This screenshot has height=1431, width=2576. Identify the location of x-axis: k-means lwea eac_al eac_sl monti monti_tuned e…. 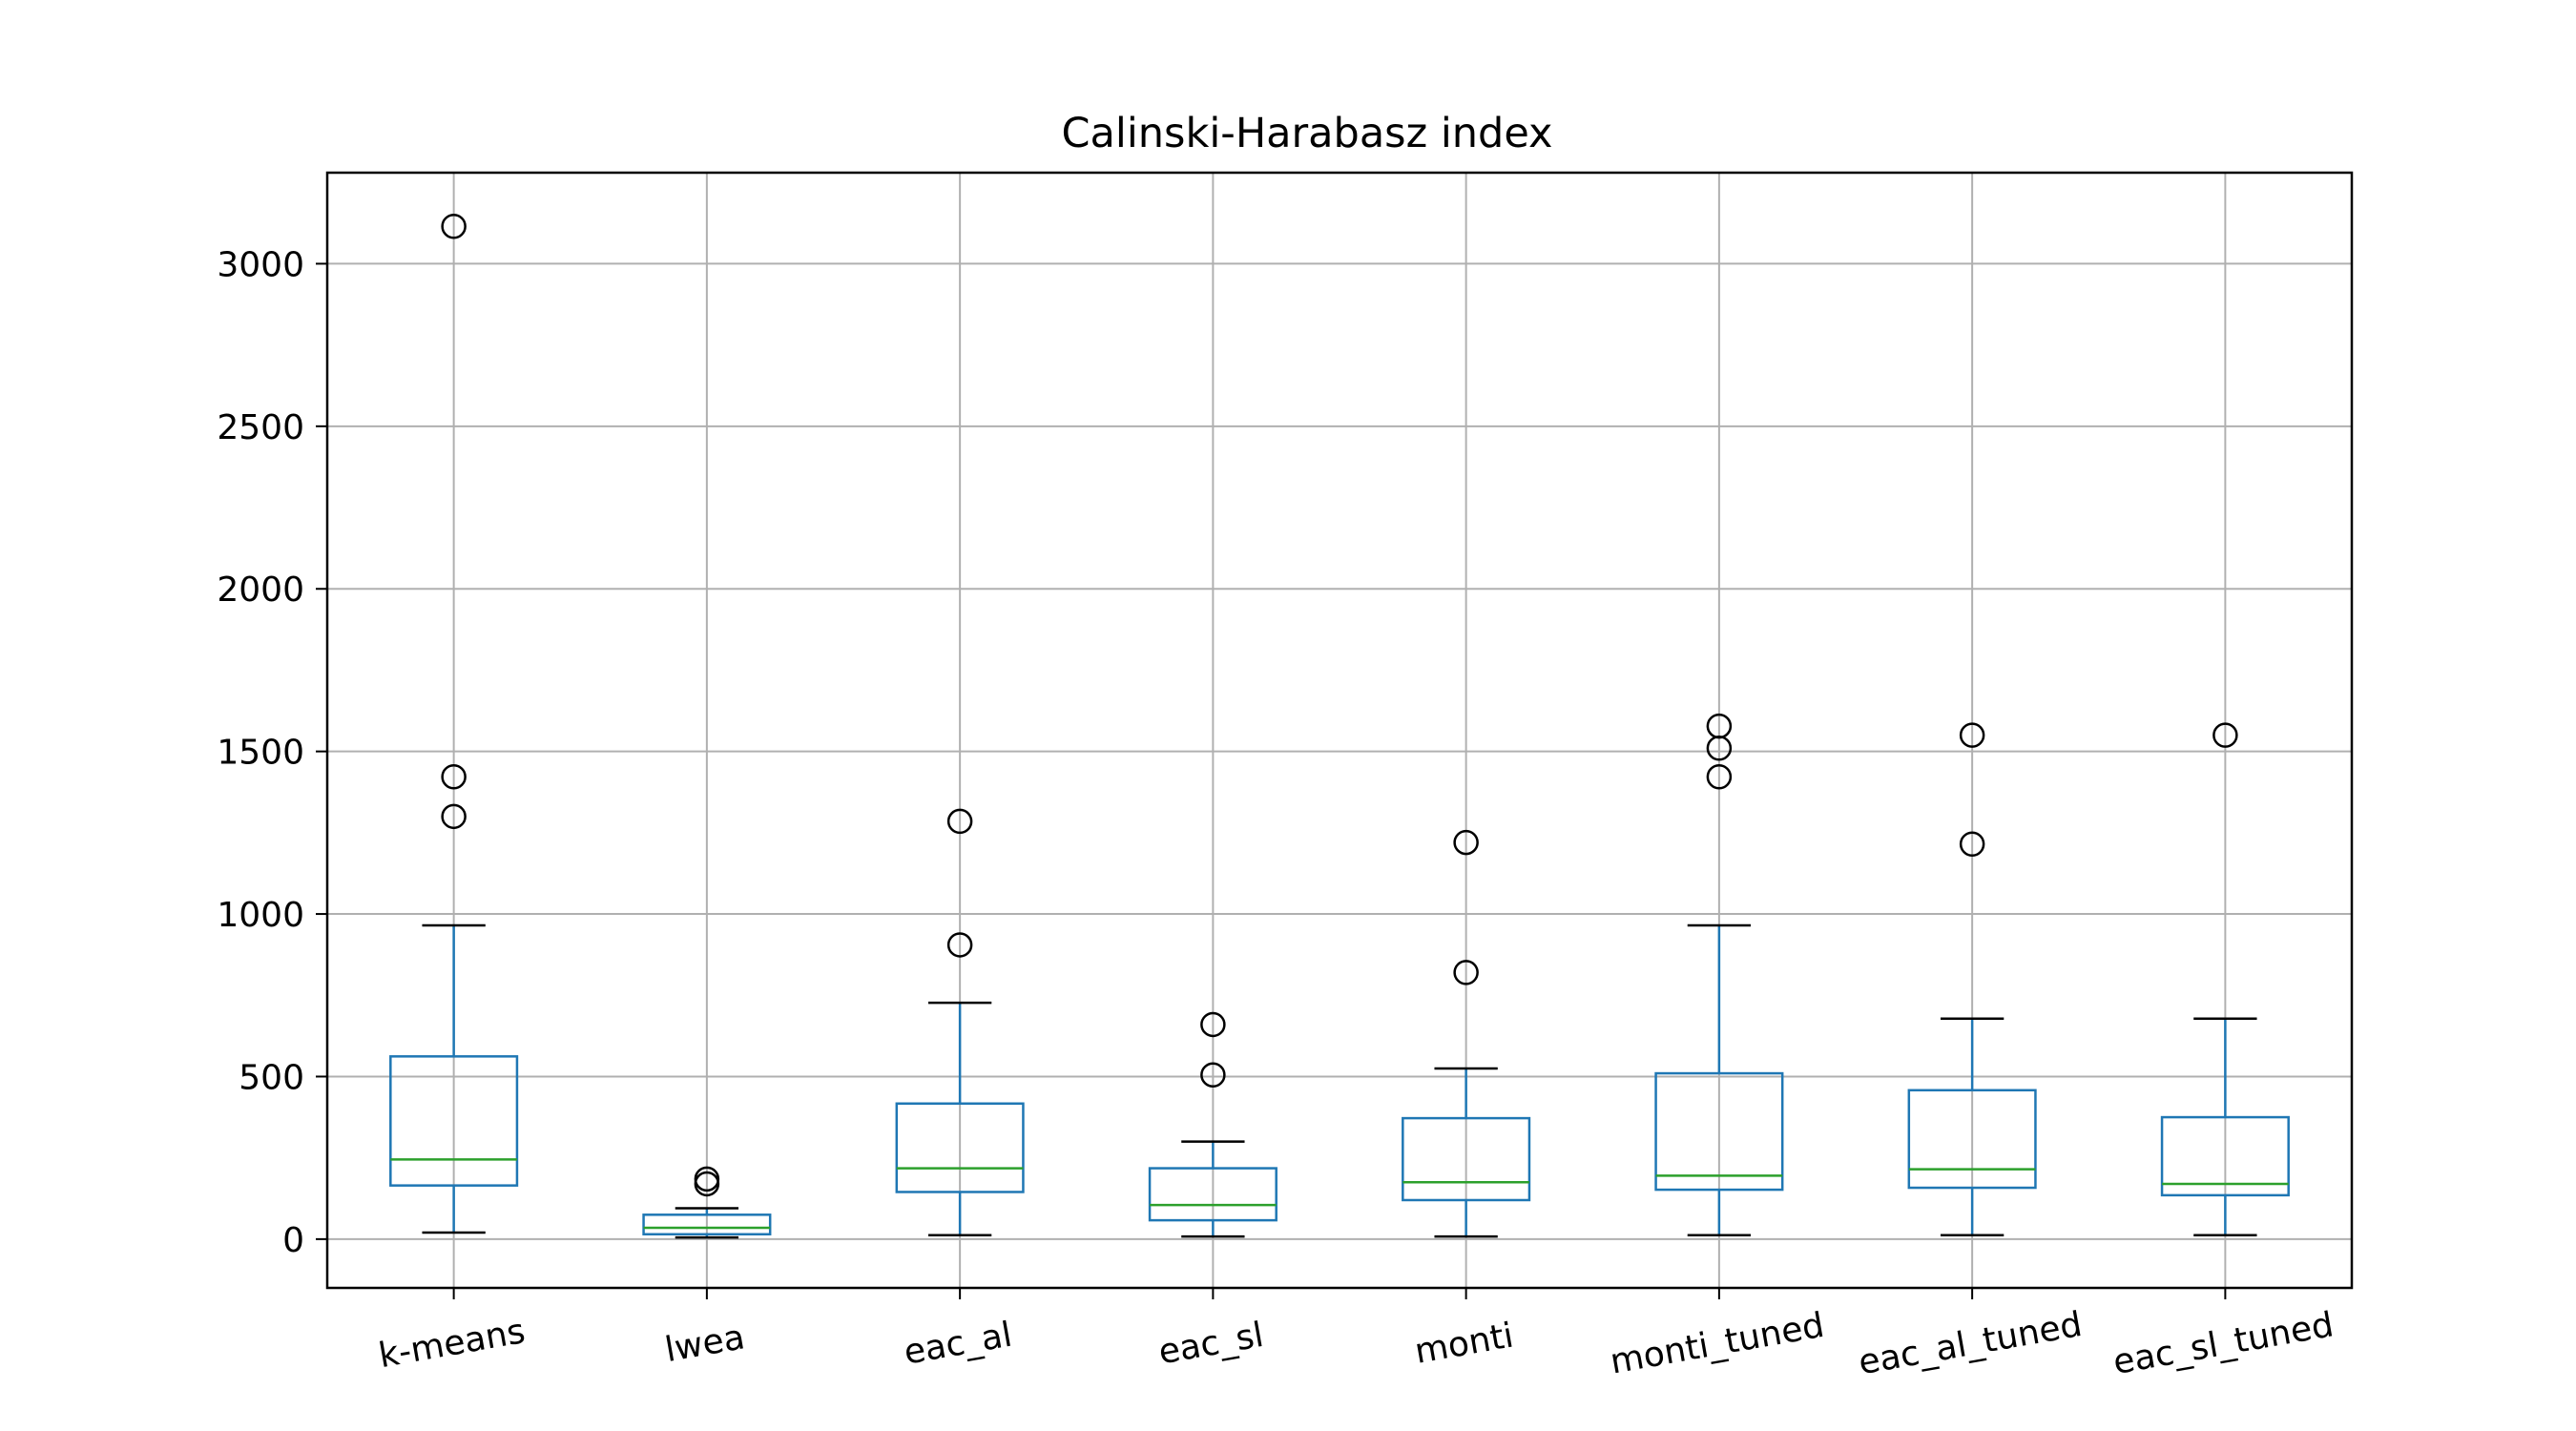
(1356, 1335).